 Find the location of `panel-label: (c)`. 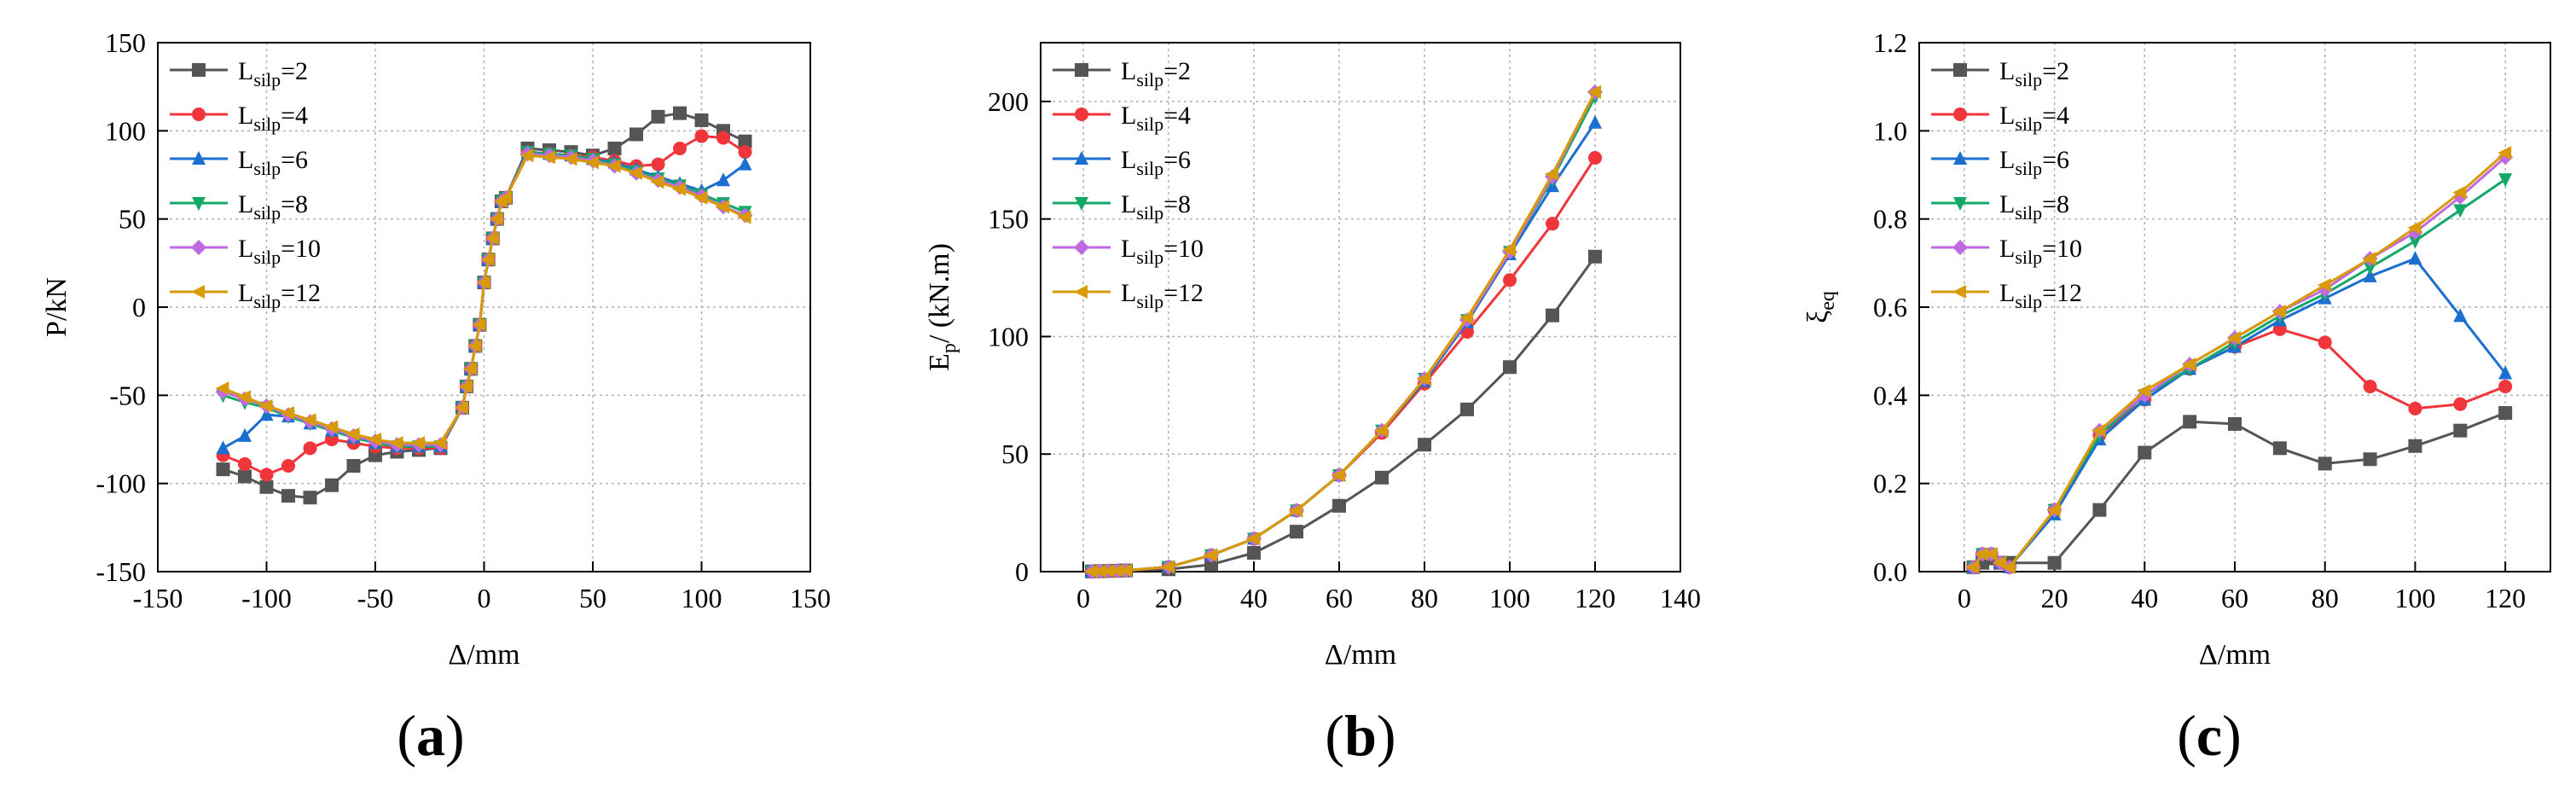

panel-label: (c) is located at coordinates (2209, 735).